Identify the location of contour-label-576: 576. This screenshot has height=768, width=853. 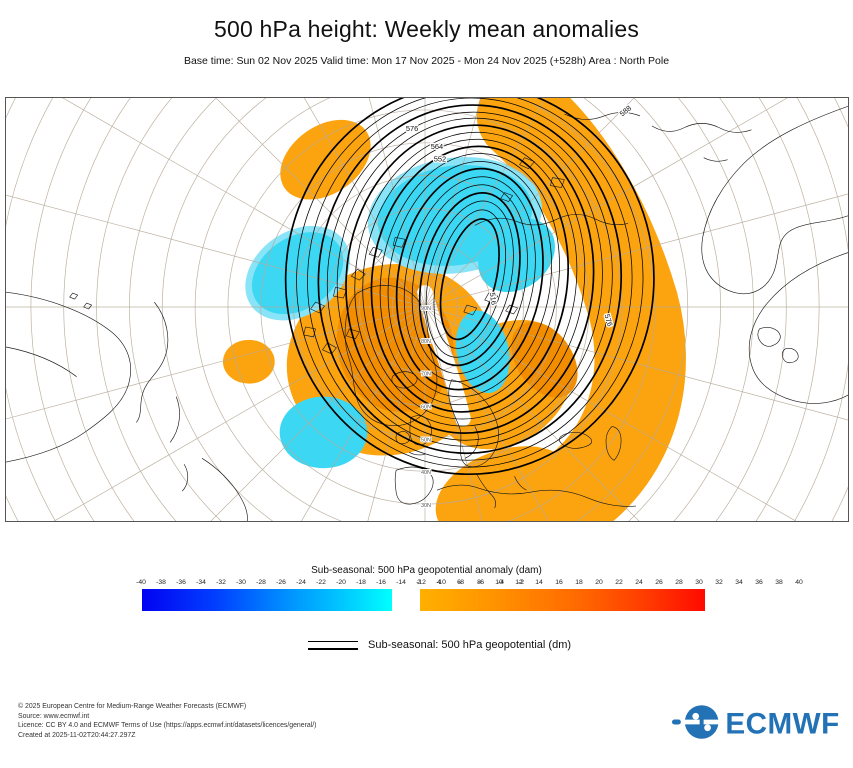
(412, 128).